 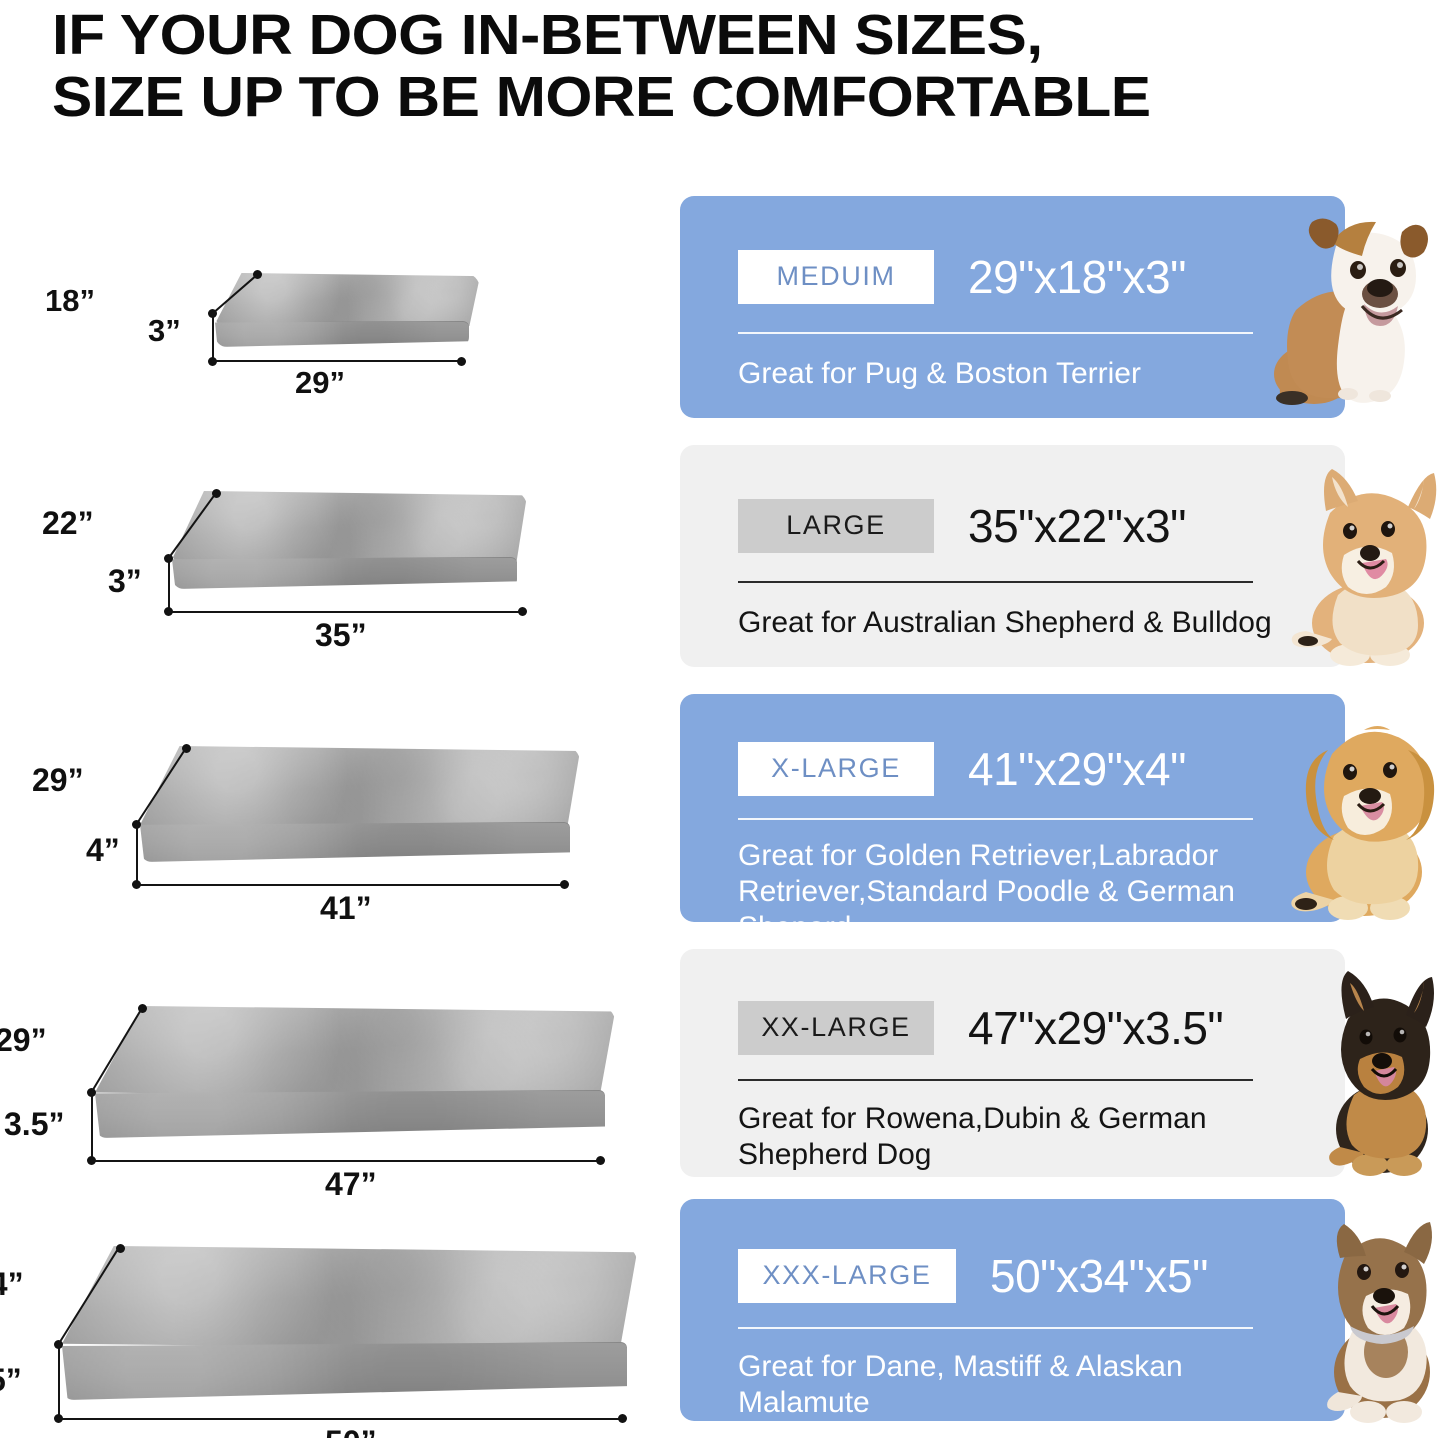 What do you see at coordinates (12, 1284) in the screenshot?
I see `depth-dimension-label: 34”` at bounding box center [12, 1284].